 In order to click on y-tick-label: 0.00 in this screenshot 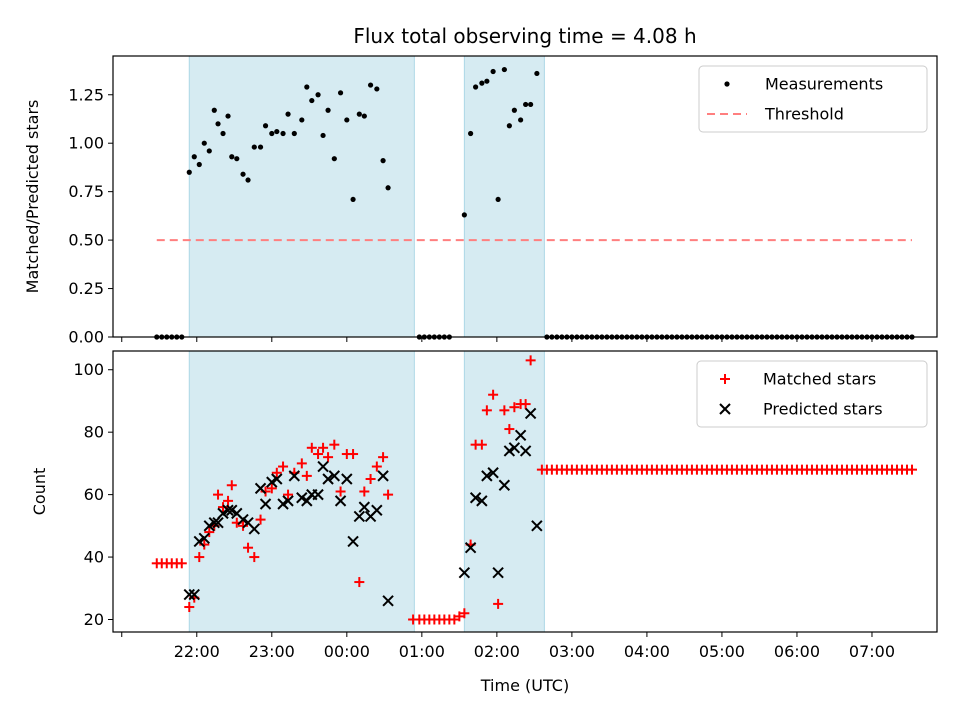, I will do `click(86, 337)`.